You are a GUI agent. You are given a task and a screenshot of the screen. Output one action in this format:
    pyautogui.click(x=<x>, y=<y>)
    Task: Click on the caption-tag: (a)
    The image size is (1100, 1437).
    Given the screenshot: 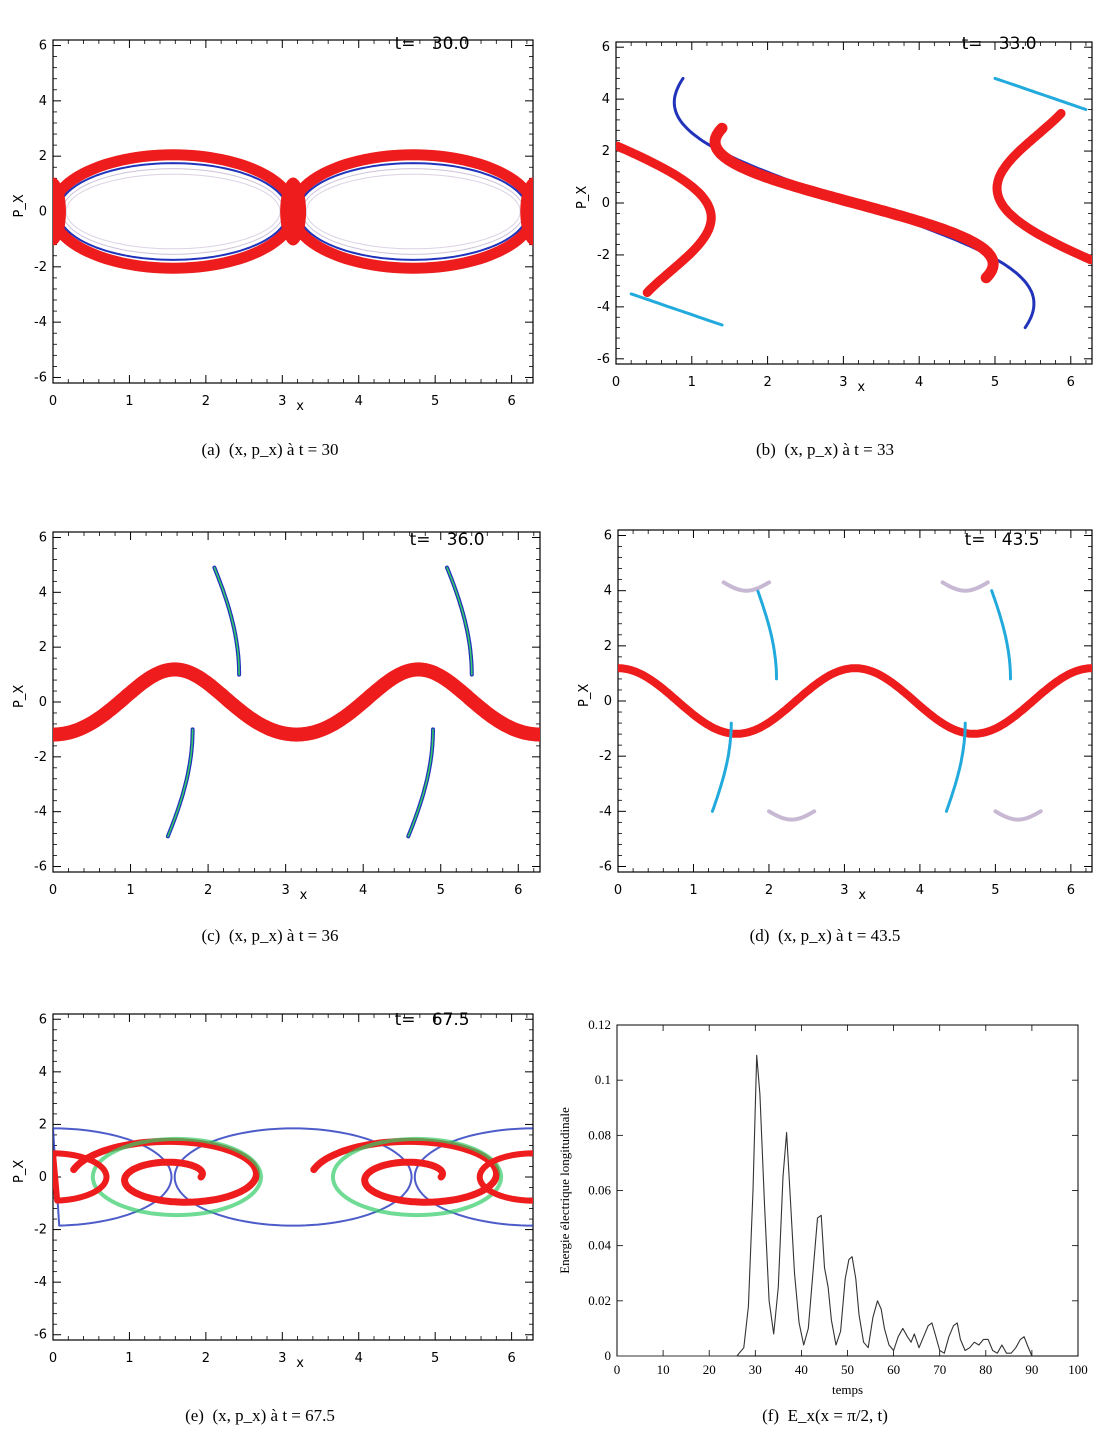 What is the action you would take?
    pyautogui.click(x=211, y=449)
    